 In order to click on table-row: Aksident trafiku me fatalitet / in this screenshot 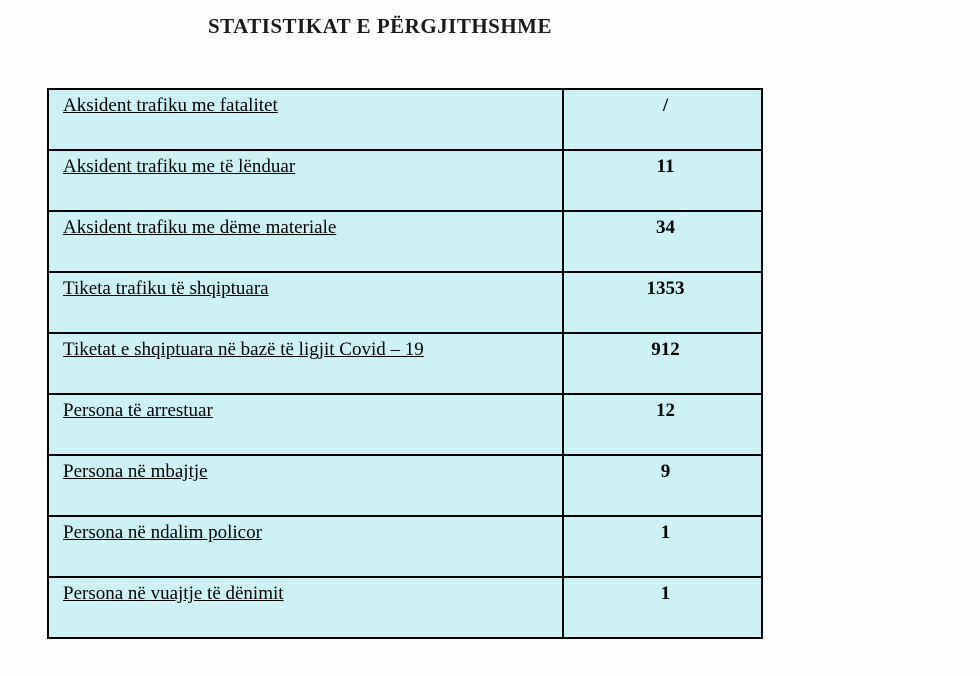, I will do `click(405, 119)`.